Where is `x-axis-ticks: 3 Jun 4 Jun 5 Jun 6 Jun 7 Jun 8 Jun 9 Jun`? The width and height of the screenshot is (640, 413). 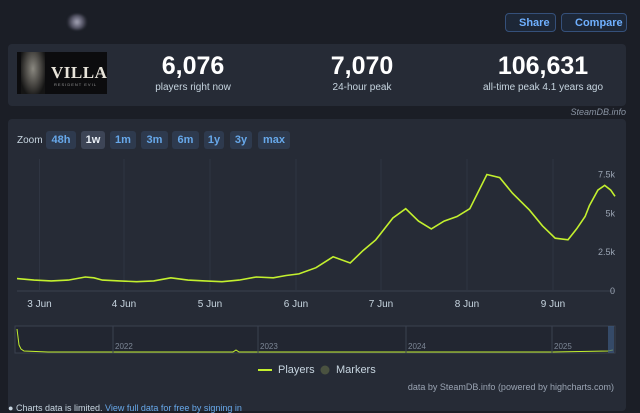 x-axis-ticks: 3 Jun 4 Jun 5 Jun 6 Jun 7 Jun 8 Jun 9 Jun is located at coordinates (296, 304).